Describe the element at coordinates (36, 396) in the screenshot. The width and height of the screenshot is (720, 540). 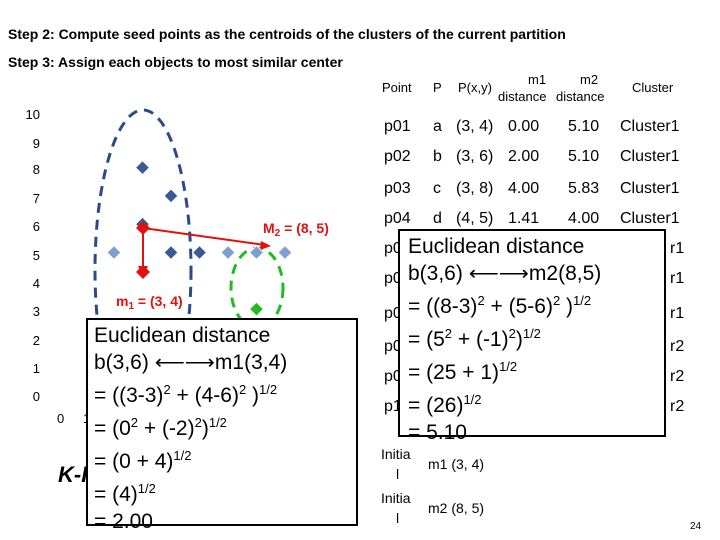
I see `y-tick-label: 0` at that location.